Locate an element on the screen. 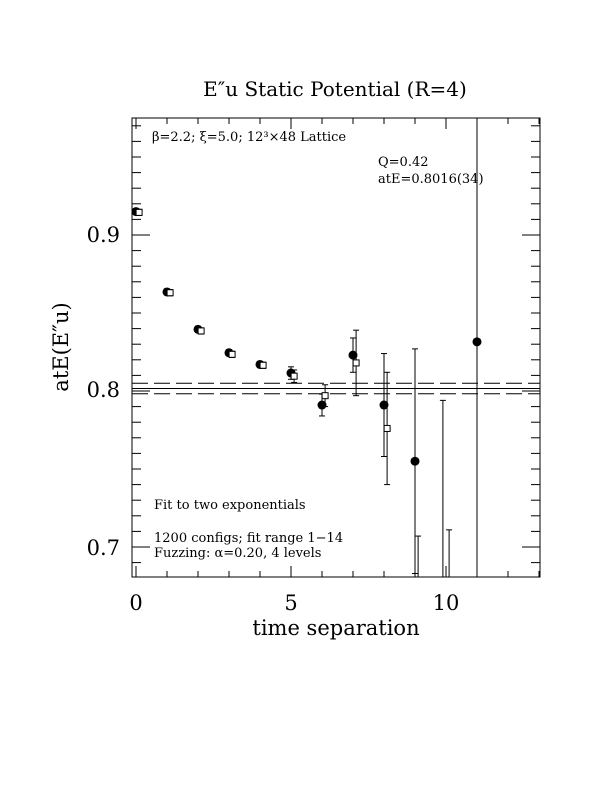 This screenshot has height=792, width=612. x-axis-label: time separation is located at coordinates (335, 628).